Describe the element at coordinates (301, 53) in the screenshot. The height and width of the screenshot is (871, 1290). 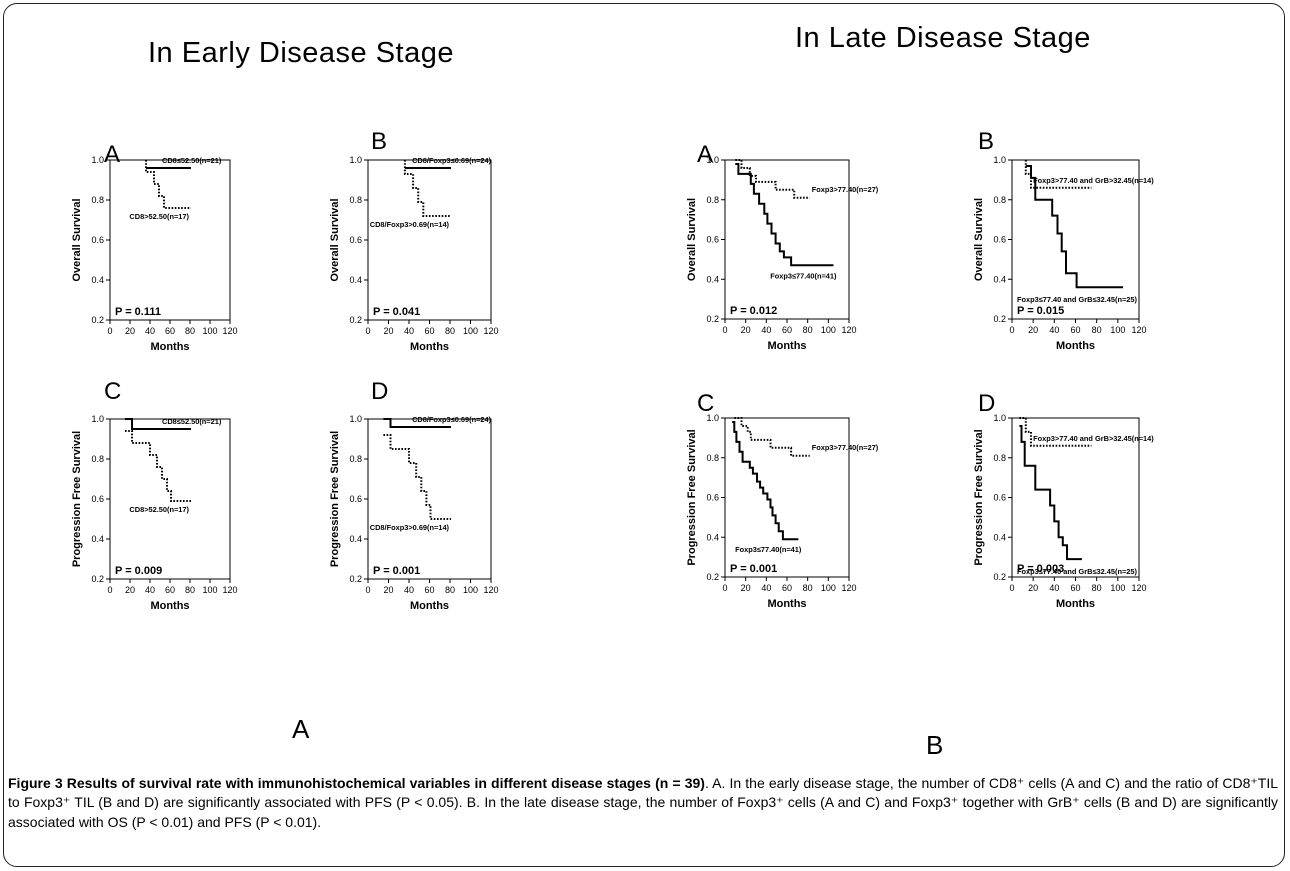
I see `early-stage-heading: In Early Disease Stage` at that location.